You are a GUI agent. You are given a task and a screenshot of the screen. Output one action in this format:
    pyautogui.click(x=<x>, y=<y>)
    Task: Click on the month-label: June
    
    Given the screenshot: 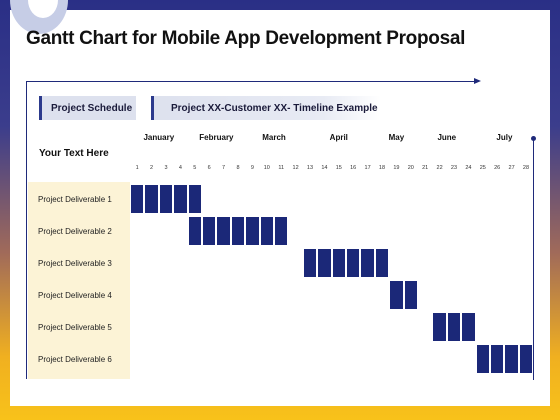 What is the action you would take?
    pyautogui.click(x=447, y=137)
    